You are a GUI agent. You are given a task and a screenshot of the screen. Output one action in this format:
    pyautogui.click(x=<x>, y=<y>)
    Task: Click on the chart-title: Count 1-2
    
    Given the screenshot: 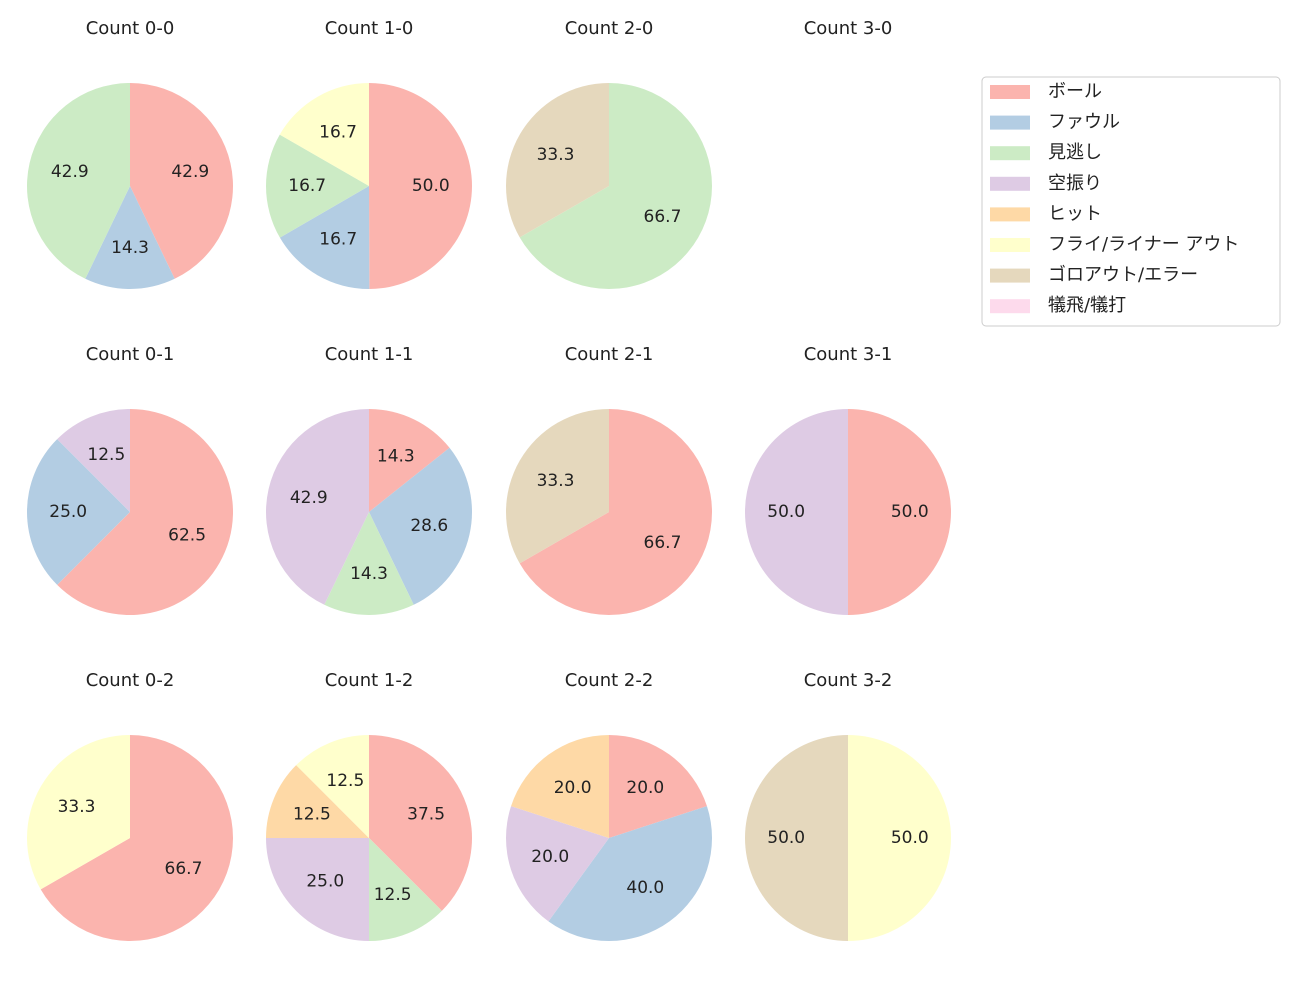 What is the action you would take?
    pyautogui.click(x=369, y=680)
    